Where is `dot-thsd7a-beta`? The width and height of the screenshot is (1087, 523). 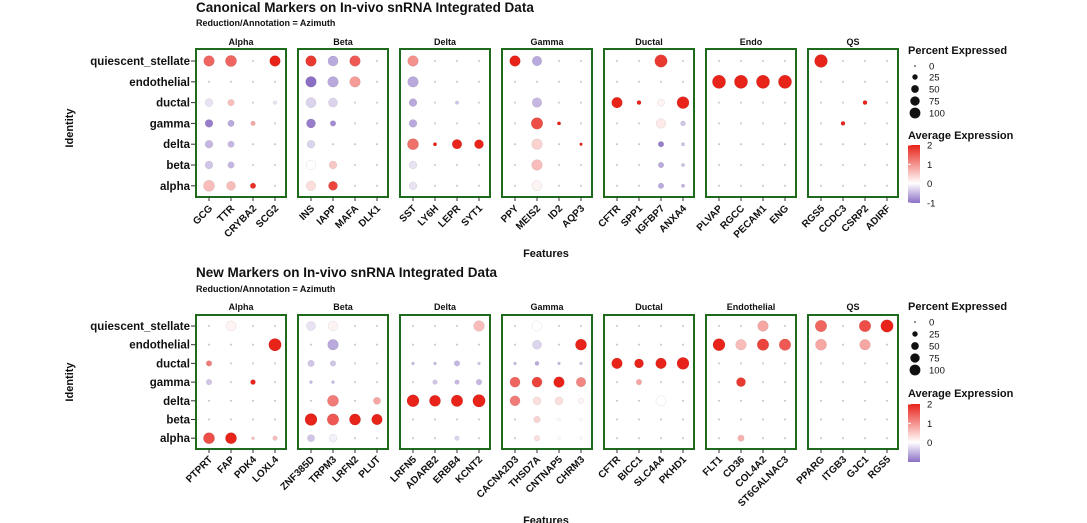
dot-thsd7a-beta is located at coordinates (537, 419).